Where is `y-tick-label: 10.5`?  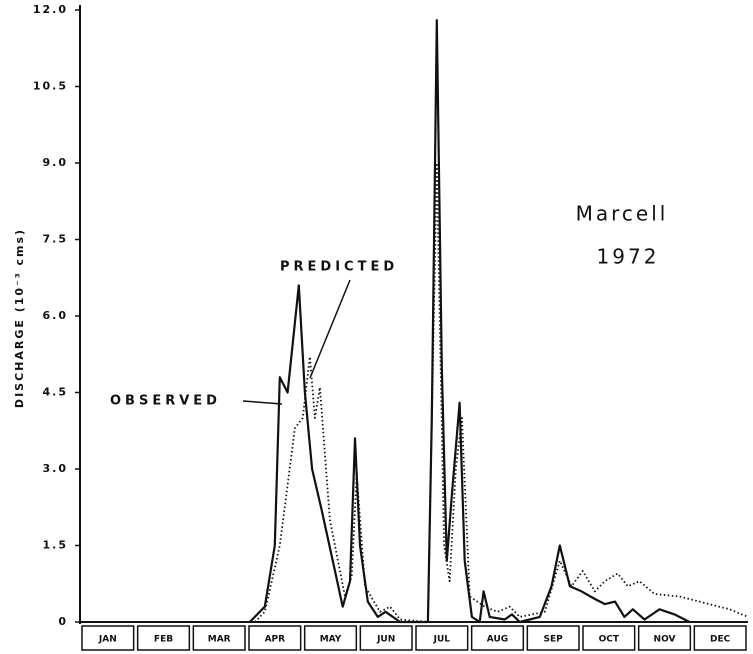 y-tick-label: 10.5 is located at coordinates (50, 86).